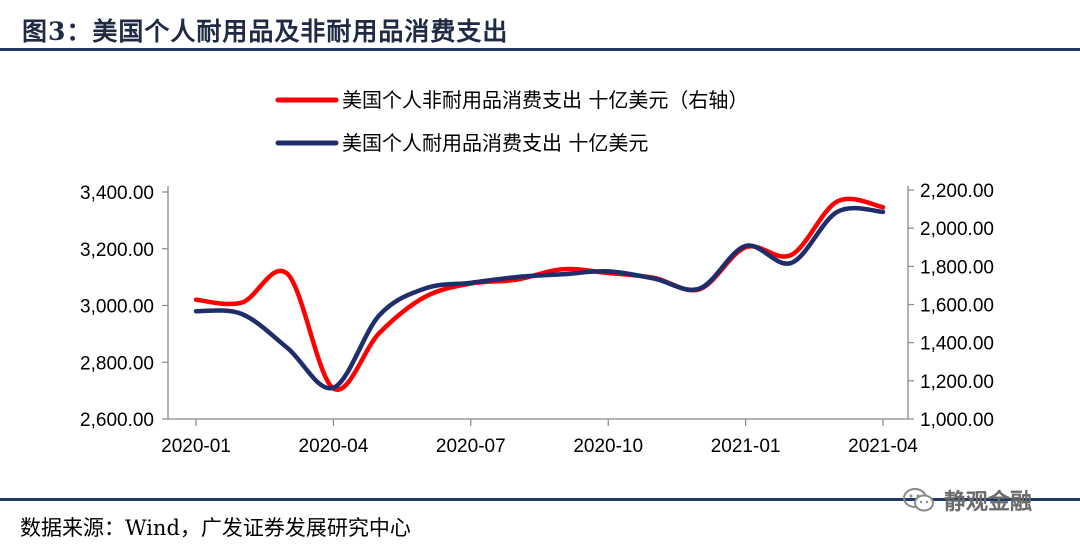 The width and height of the screenshot is (1080, 547). What do you see at coordinates (471, 446) in the screenshot?
I see `x-tick-label: 2020-07` at bounding box center [471, 446].